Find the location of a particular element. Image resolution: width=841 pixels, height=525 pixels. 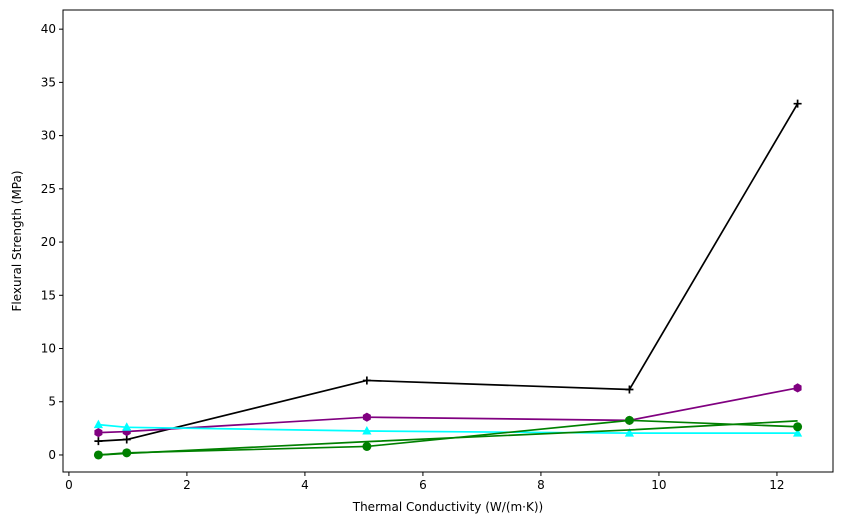

y-tick-label: 10 is located at coordinates (48, 349).